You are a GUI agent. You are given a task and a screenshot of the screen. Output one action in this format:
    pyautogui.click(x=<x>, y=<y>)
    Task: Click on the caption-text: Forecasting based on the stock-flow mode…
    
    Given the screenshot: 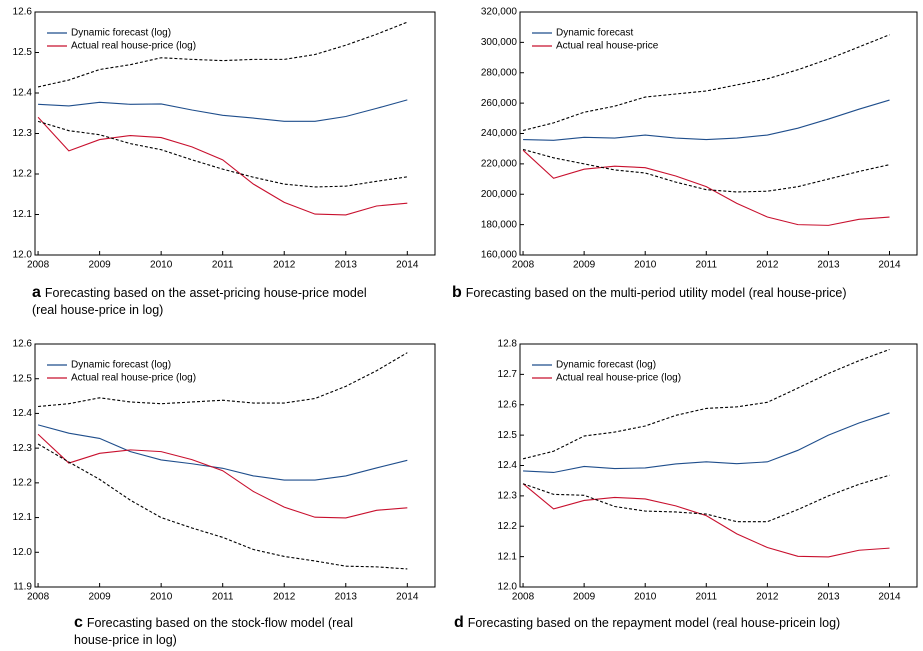 What is the action you would take?
    pyautogui.click(x=214, y=631)
    